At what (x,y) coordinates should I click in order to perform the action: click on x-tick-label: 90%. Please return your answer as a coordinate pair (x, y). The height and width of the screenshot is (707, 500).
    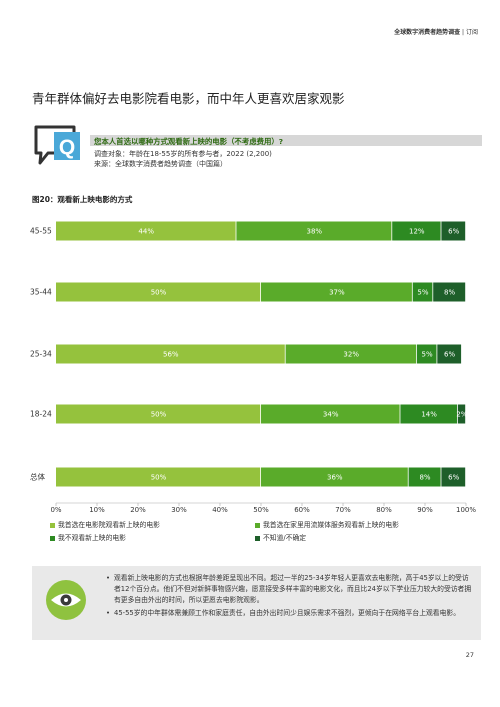
    Looking at the image, I should click on (425, 510).